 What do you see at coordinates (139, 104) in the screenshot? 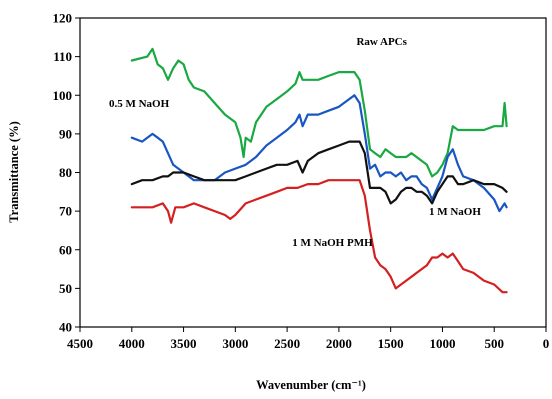
I see `series-annotation: 0.5 M NaOH` at bounding box center [139, 104].